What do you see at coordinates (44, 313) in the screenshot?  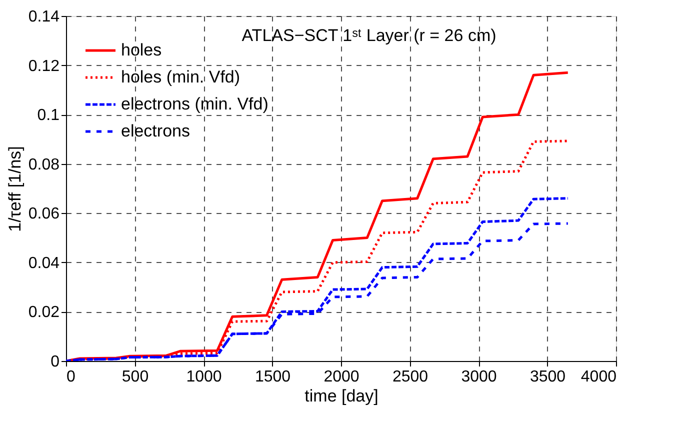 I see `y-tick-label: 0.02` at bounding box center [44, 313].